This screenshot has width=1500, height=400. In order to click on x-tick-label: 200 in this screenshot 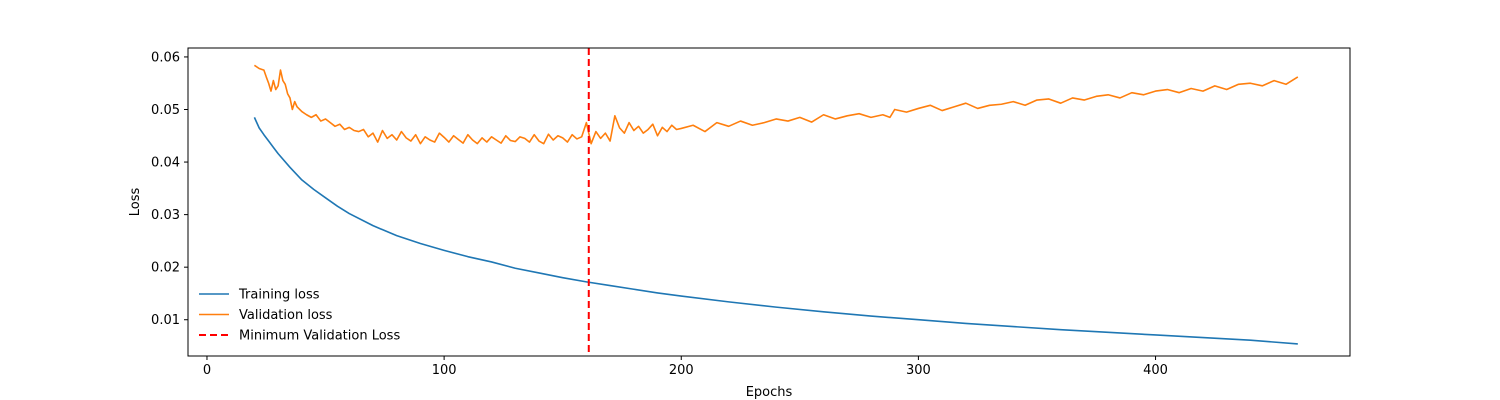, I will do `click(681, 370)`.